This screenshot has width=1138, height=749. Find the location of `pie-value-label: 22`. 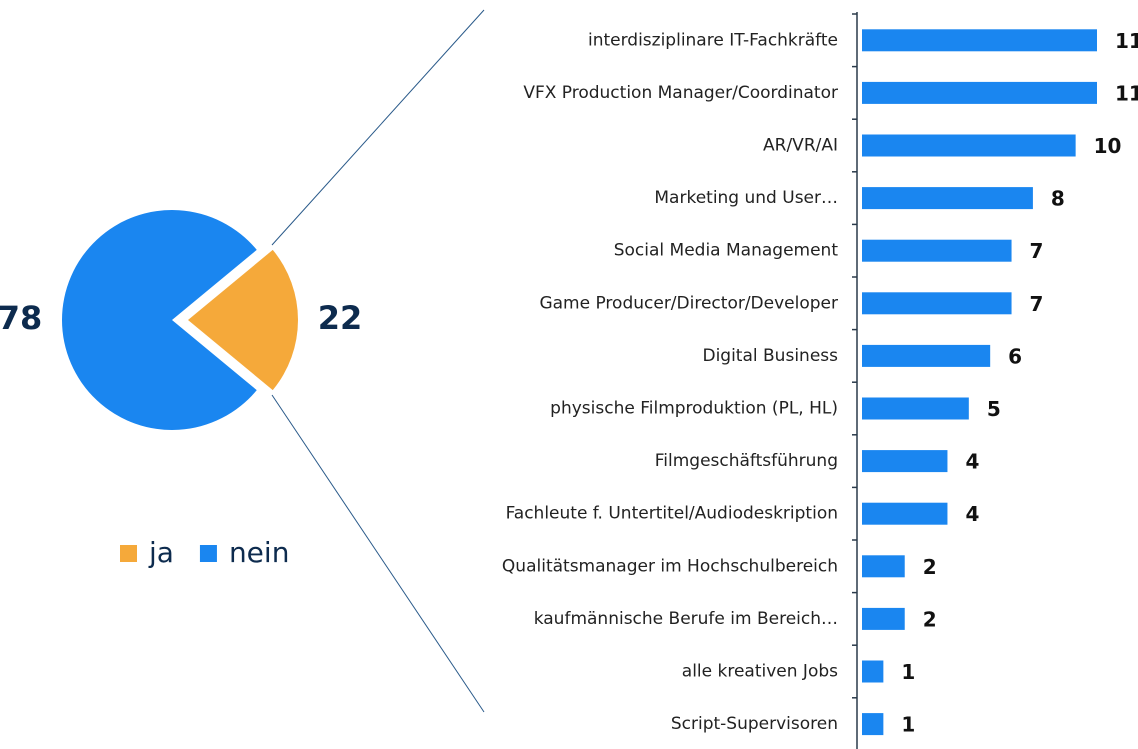

pie-value-label: 22 is located at coordinates (340, 318).